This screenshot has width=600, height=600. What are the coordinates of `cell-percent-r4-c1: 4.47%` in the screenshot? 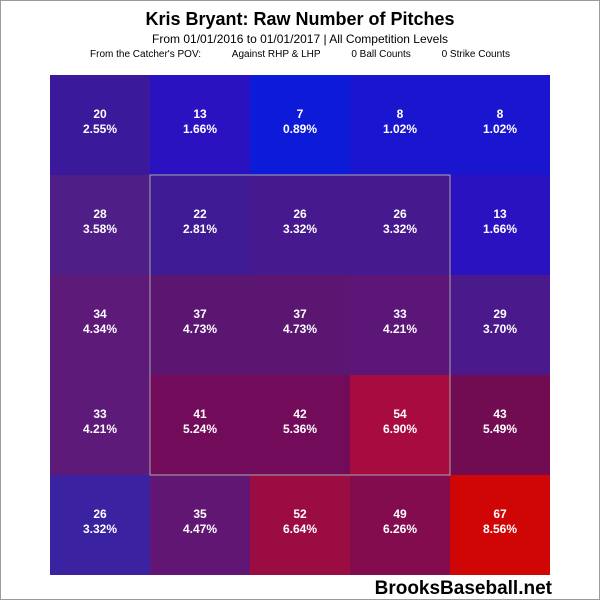 It's located at (200, 529).